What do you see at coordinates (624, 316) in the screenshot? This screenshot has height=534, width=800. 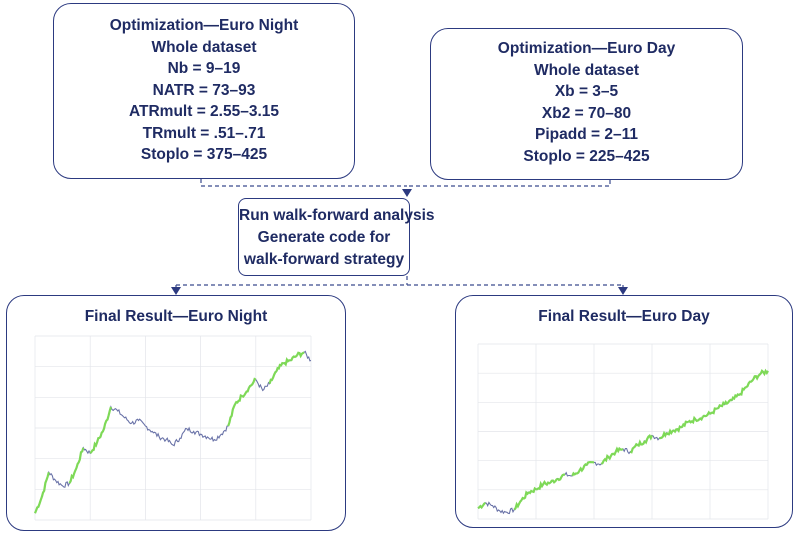 I see `result-title: Final Result—Euro Day` at bounding box center [624, 316].